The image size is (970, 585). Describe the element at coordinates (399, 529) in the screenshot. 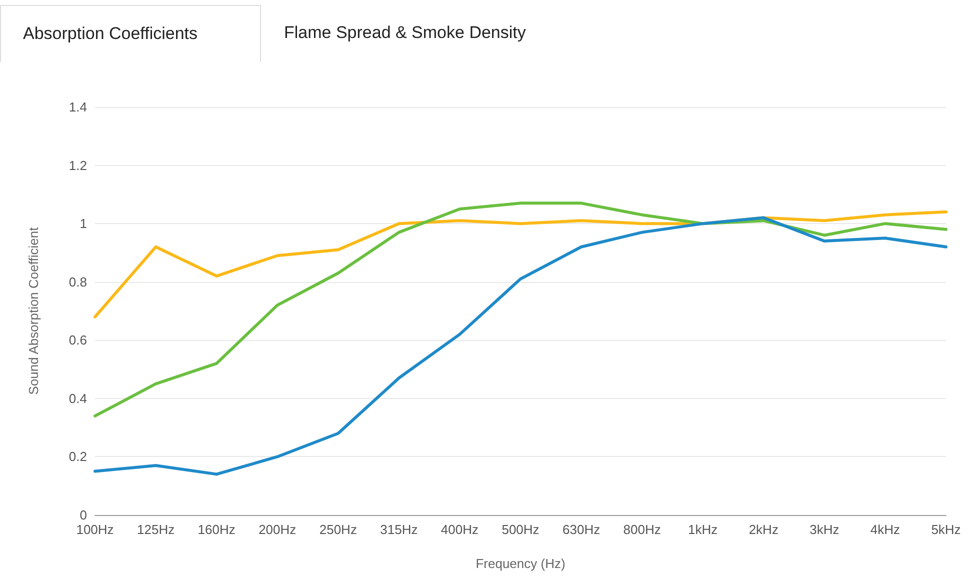

I see `x-tick-label: 315Hz` at that location.